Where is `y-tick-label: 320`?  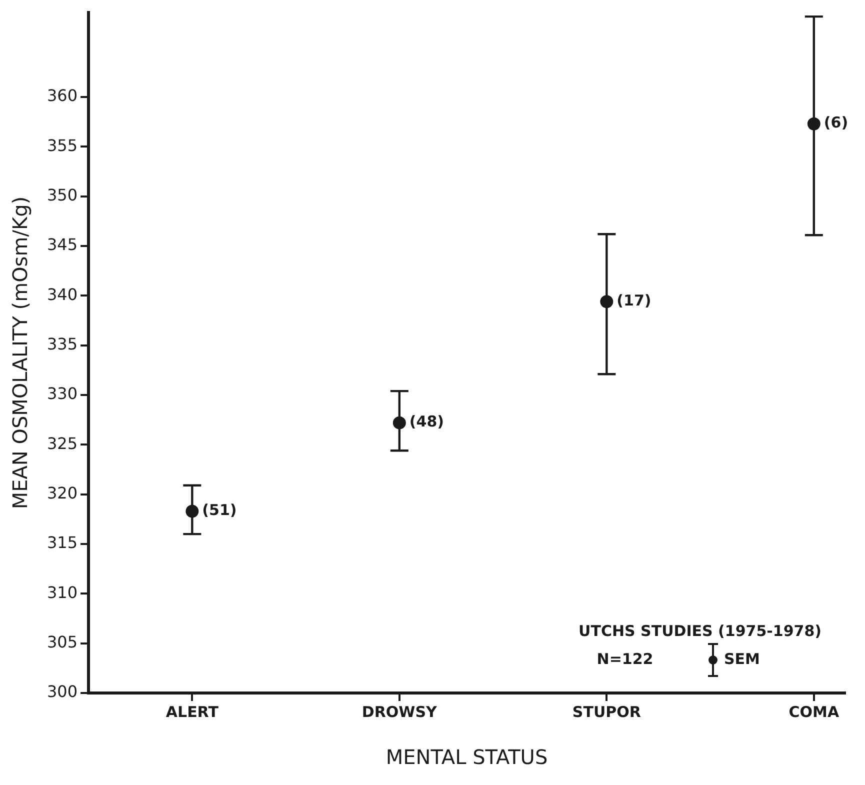
y-tick-label: 320 is located at coordinates (62, 493).